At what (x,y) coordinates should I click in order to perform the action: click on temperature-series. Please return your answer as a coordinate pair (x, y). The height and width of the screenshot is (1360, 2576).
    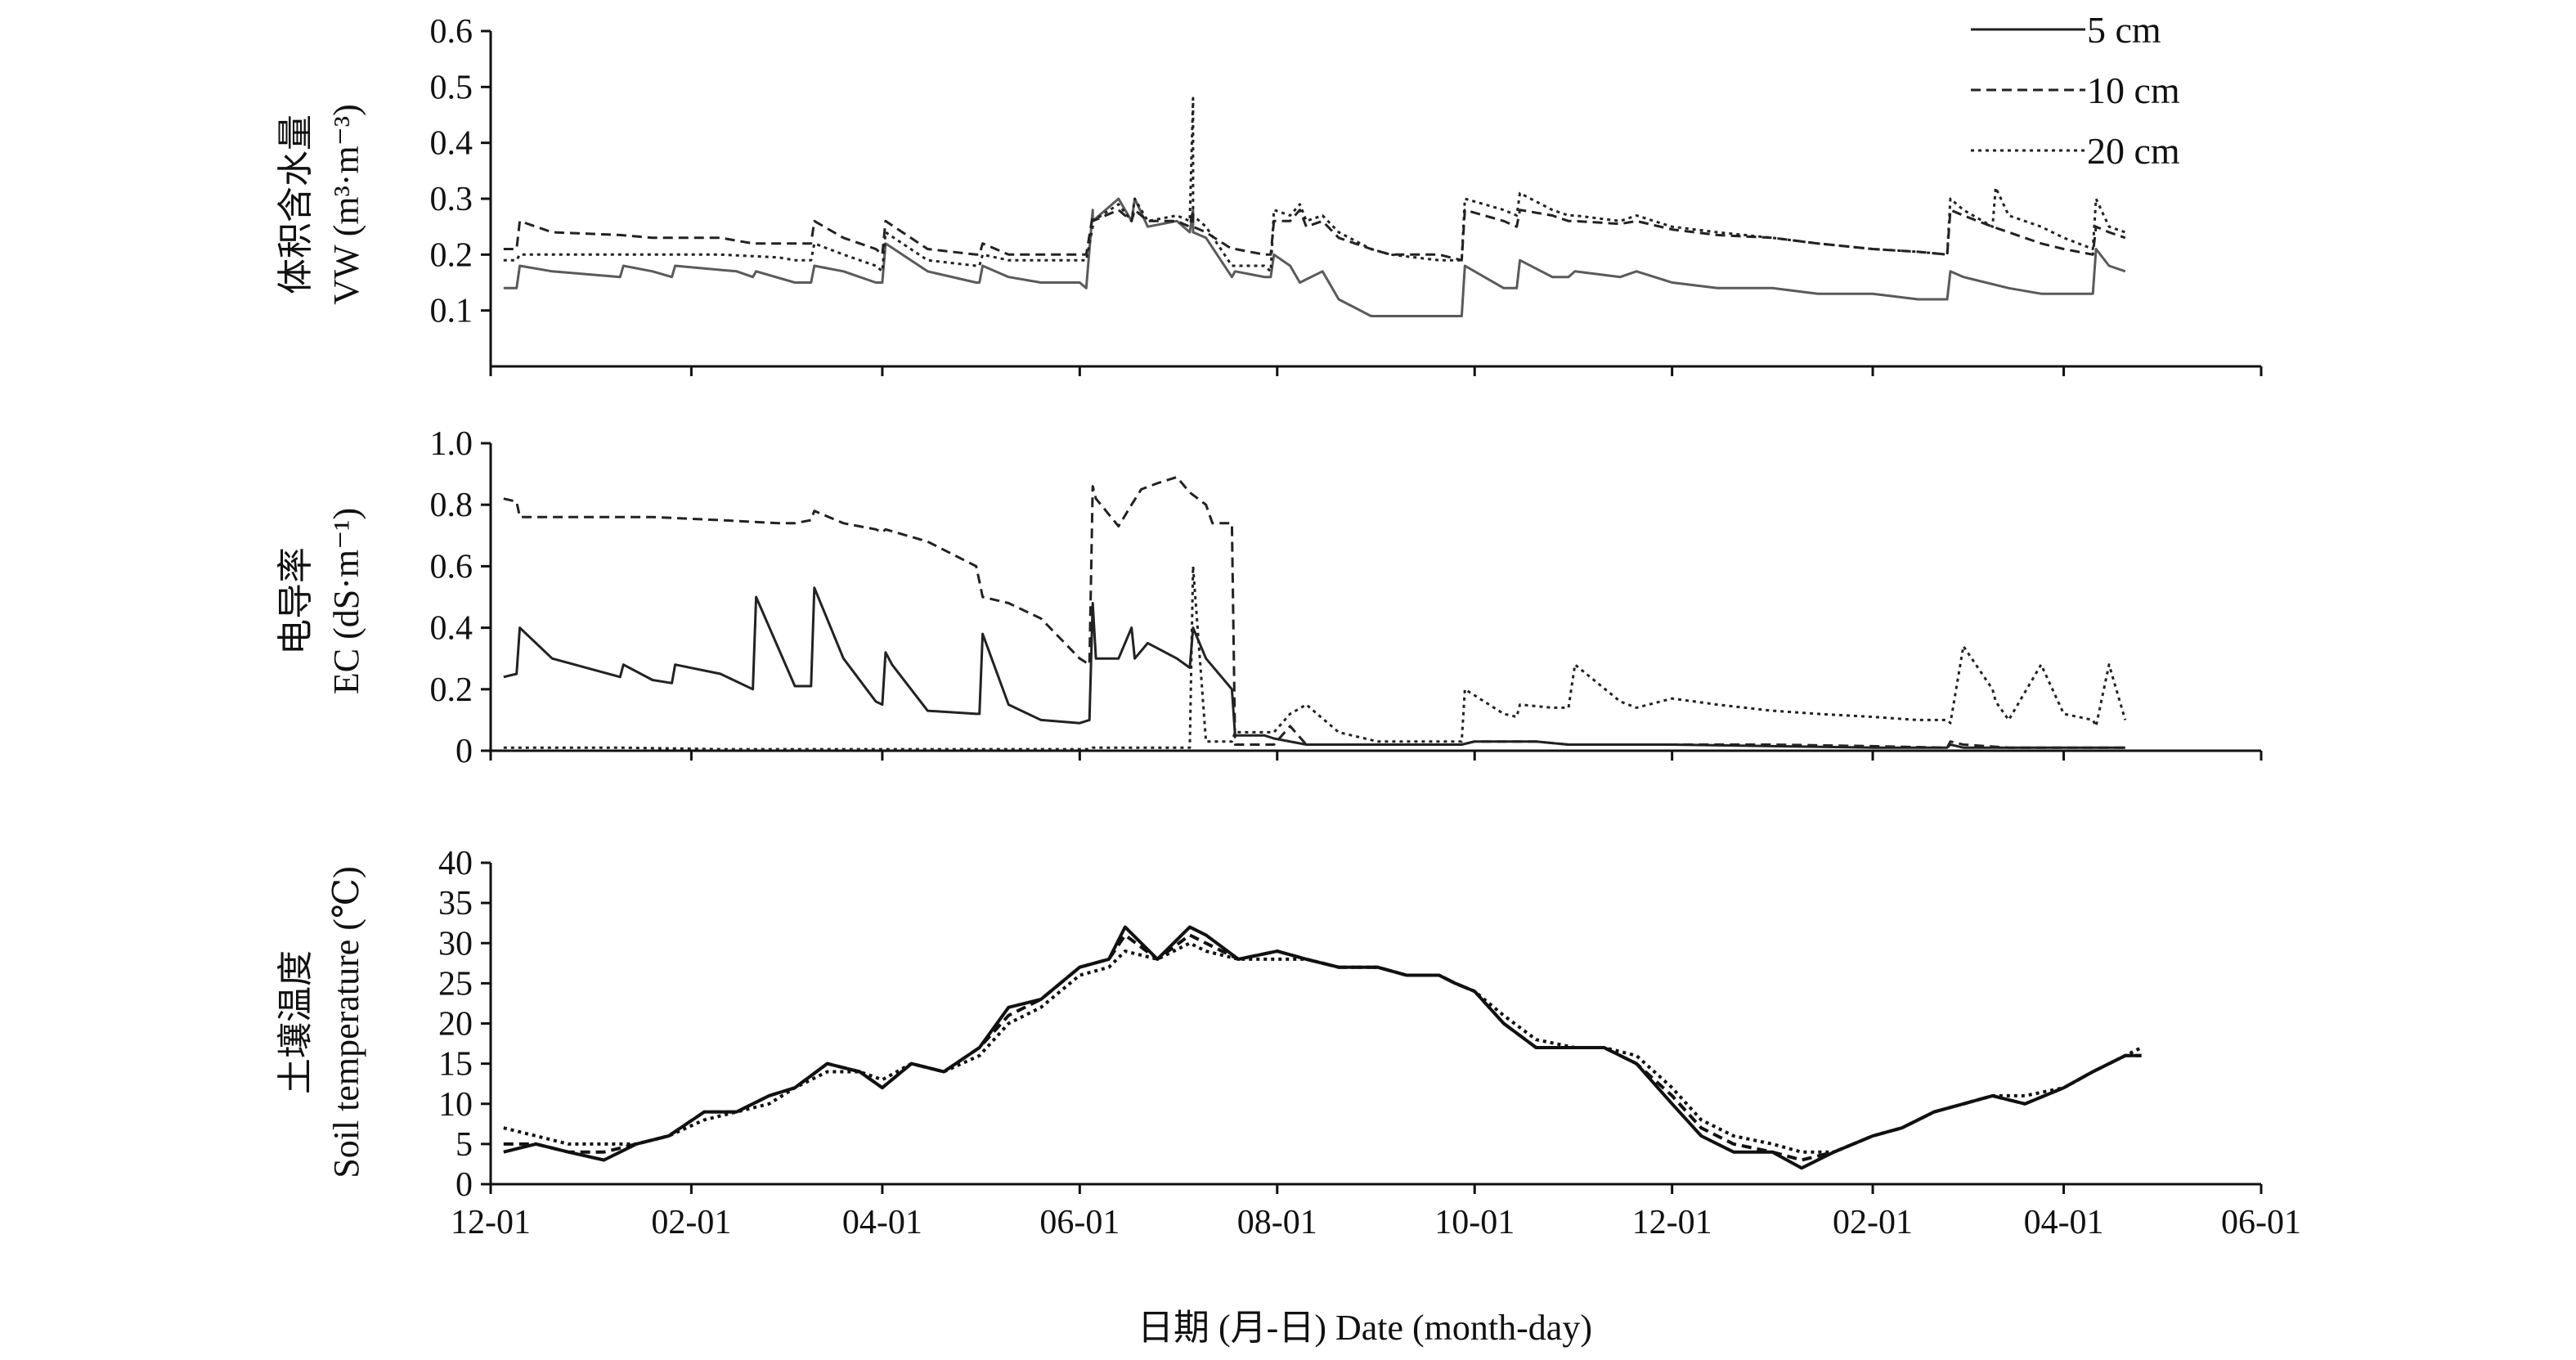
    Looking at the image, I should click on (1323, 1047).